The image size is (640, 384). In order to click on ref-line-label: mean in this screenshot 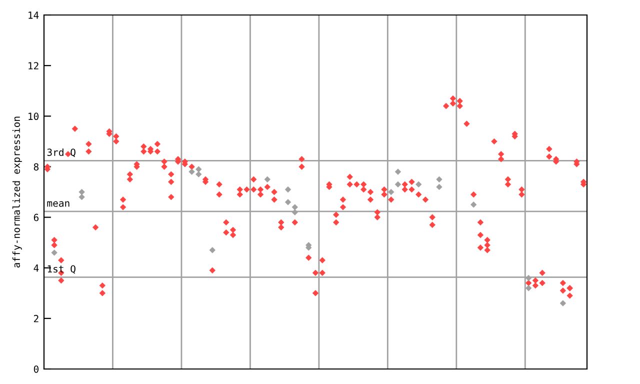, I will do `click(58, 204)`.